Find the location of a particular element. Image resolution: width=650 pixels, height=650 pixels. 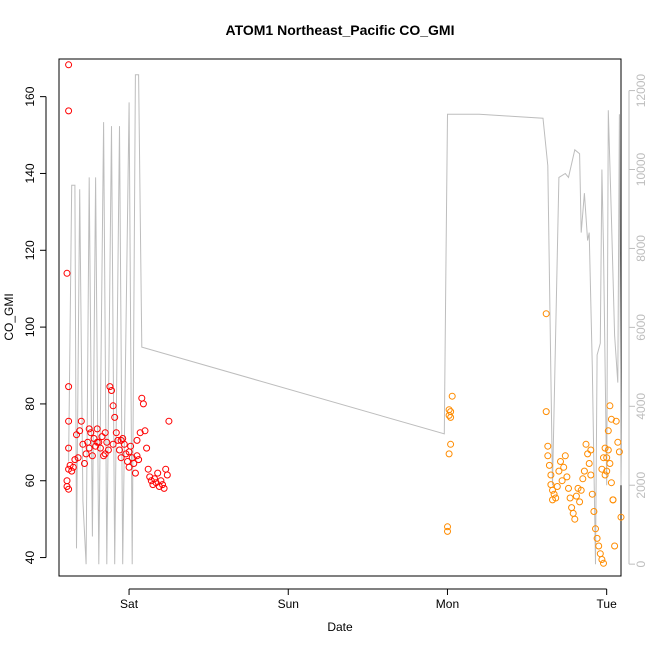

y-tick-label: 120 is located at coordinates (30, 250).